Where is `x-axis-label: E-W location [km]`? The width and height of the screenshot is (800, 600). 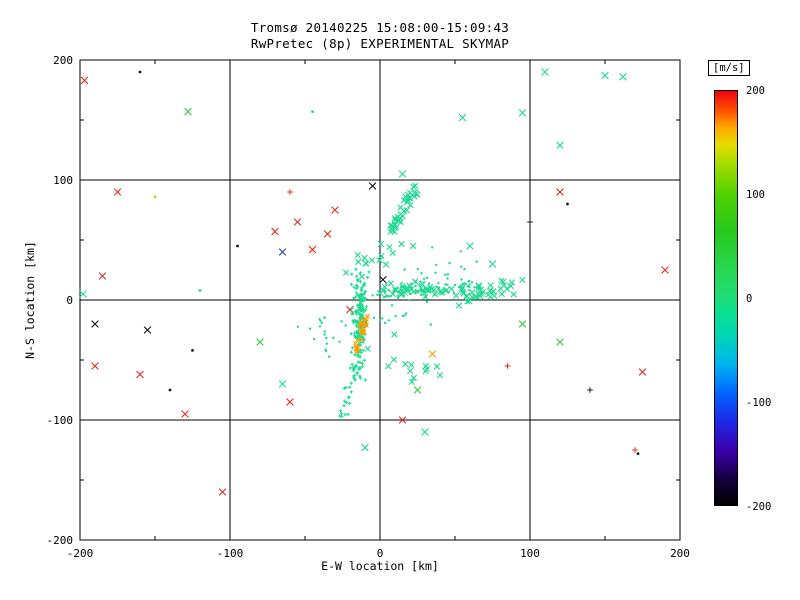
x-axis-label: E-W location [km] is located at coordinates (380, 566).